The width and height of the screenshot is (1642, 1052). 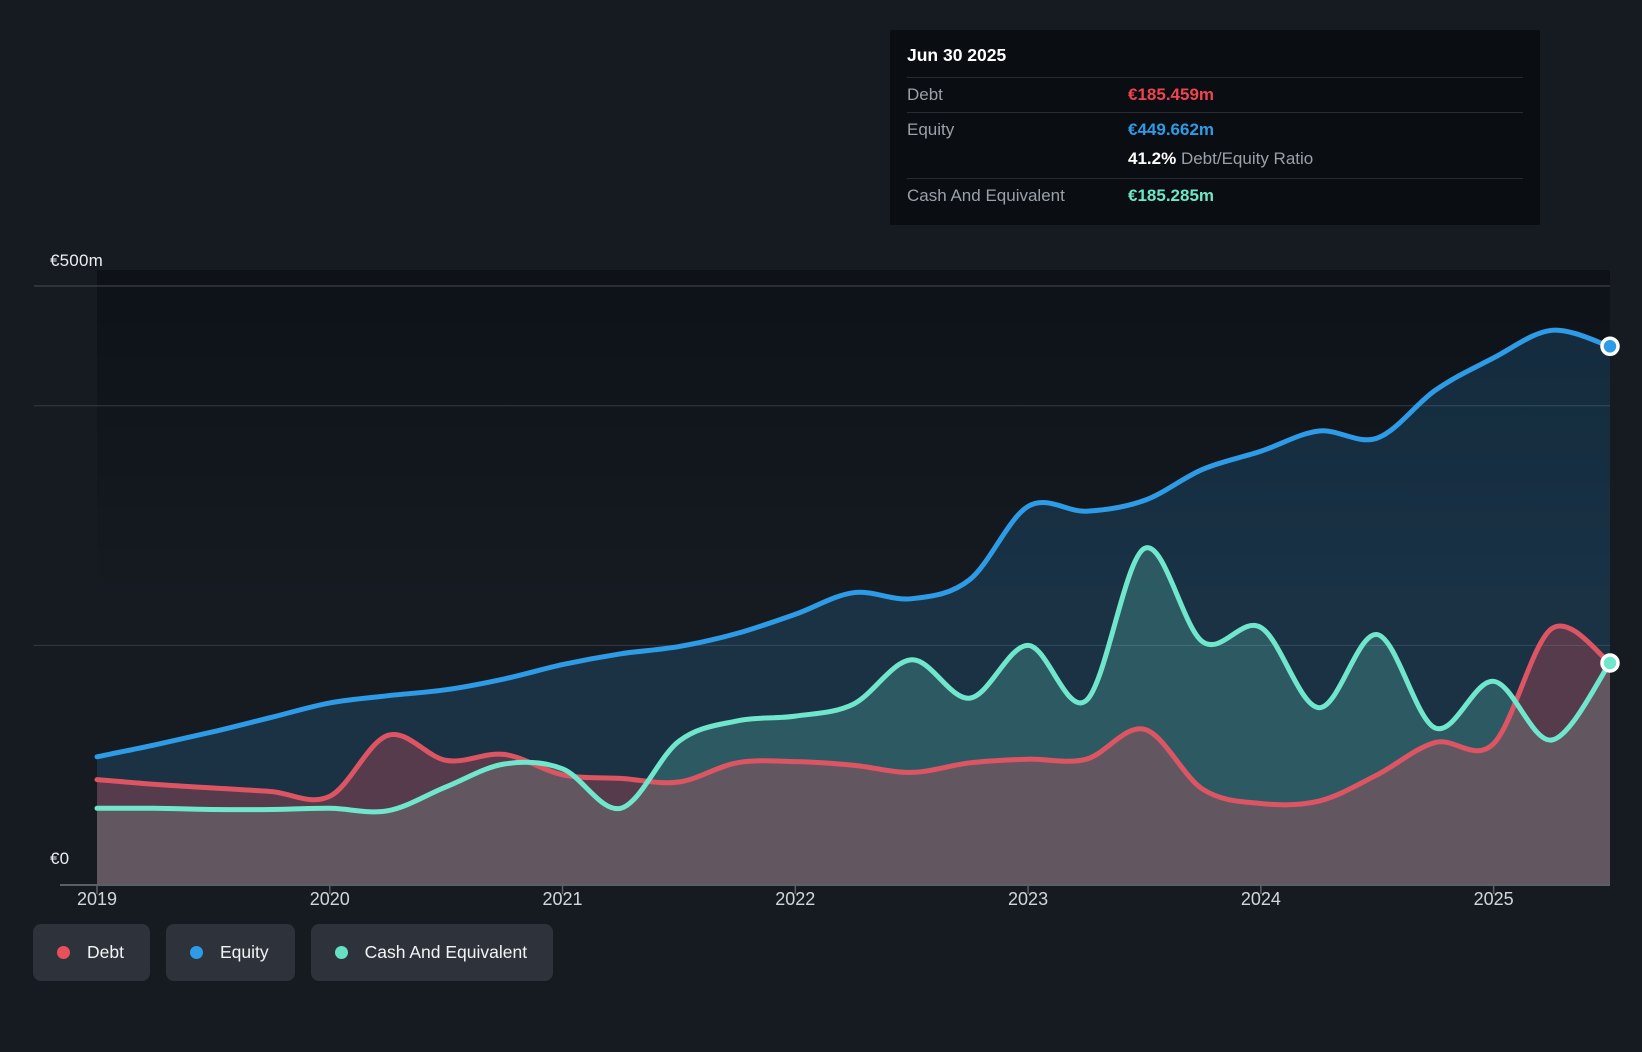 What do you see at coordinates (986, 195) in the screenshot?
I see `tooltip-cash-label: Cash And Equivalent` at bounding box center [986, 195].